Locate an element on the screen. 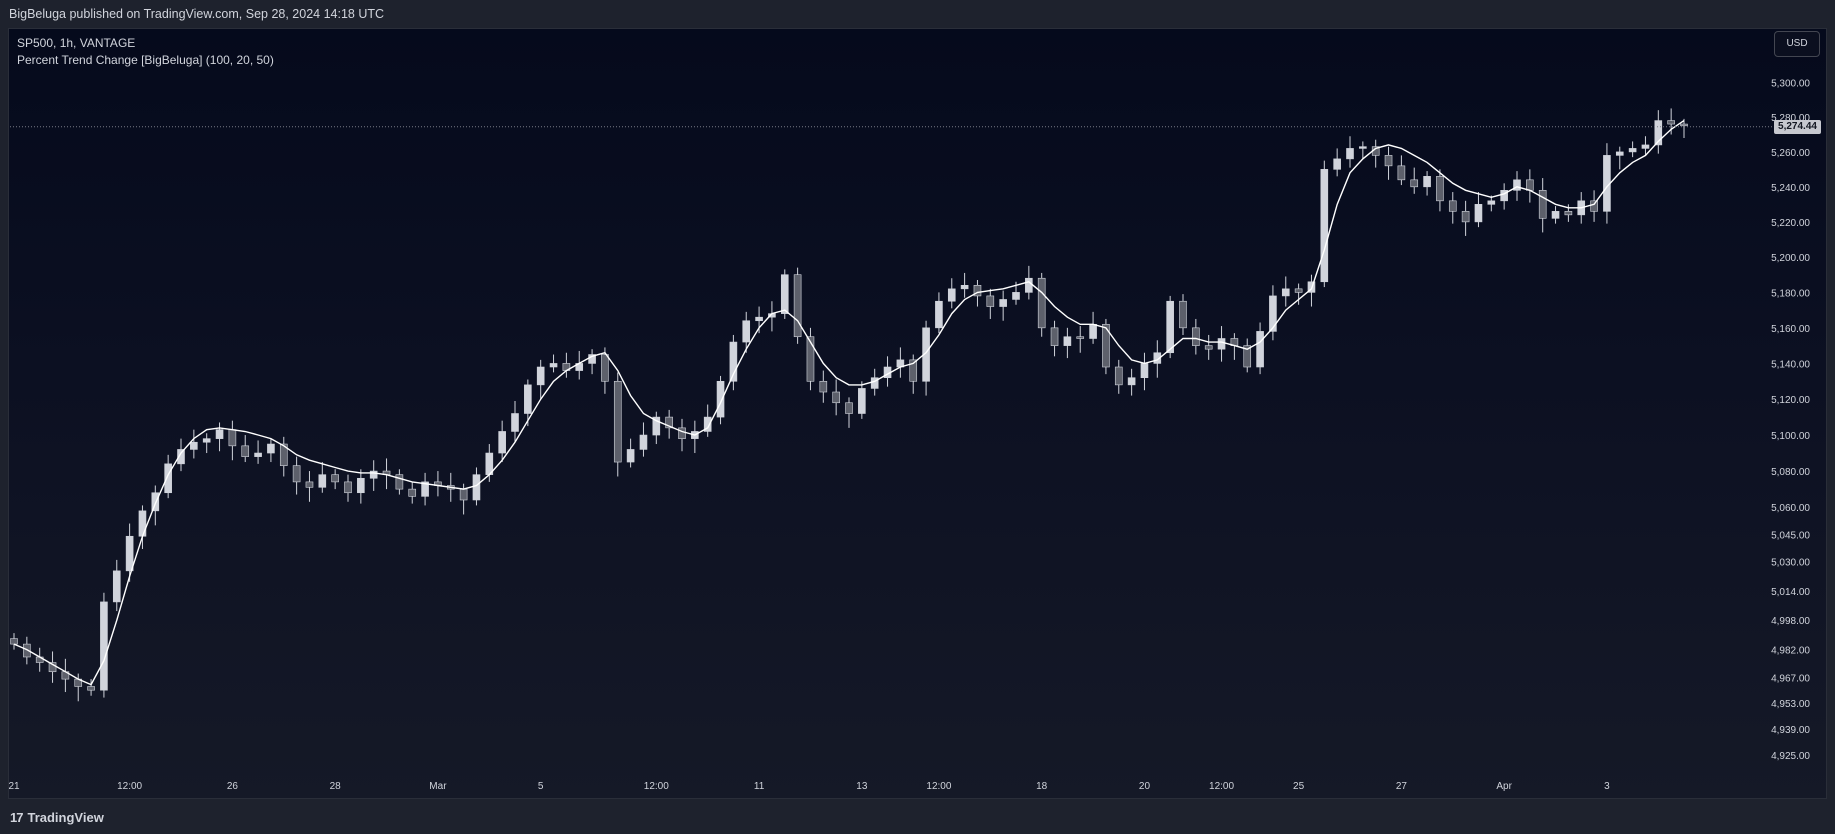  symbol-label: SP500, 1h, VANTAGE is located at coordinates (76, 43).